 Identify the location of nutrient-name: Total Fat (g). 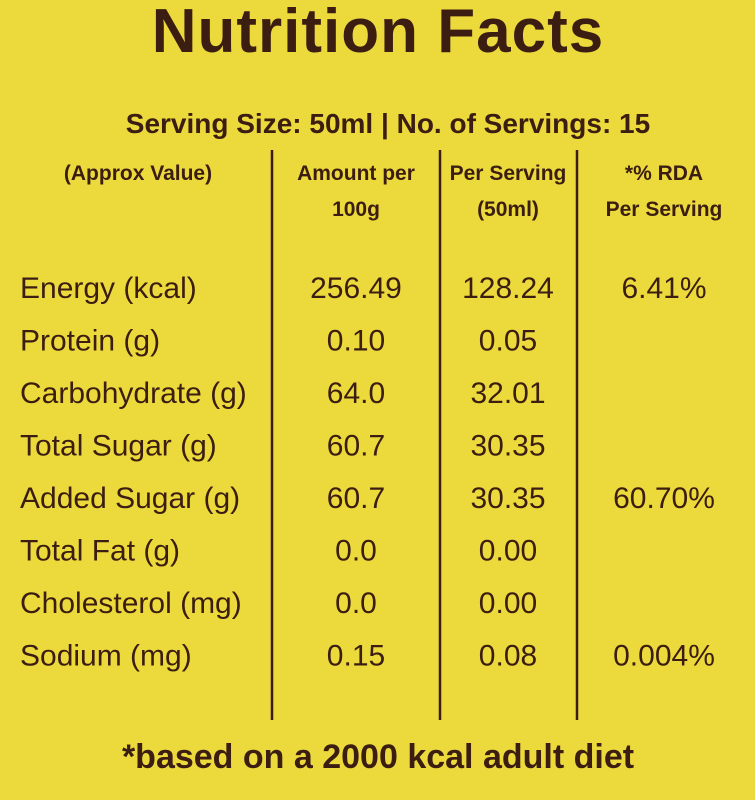
(100, 551).